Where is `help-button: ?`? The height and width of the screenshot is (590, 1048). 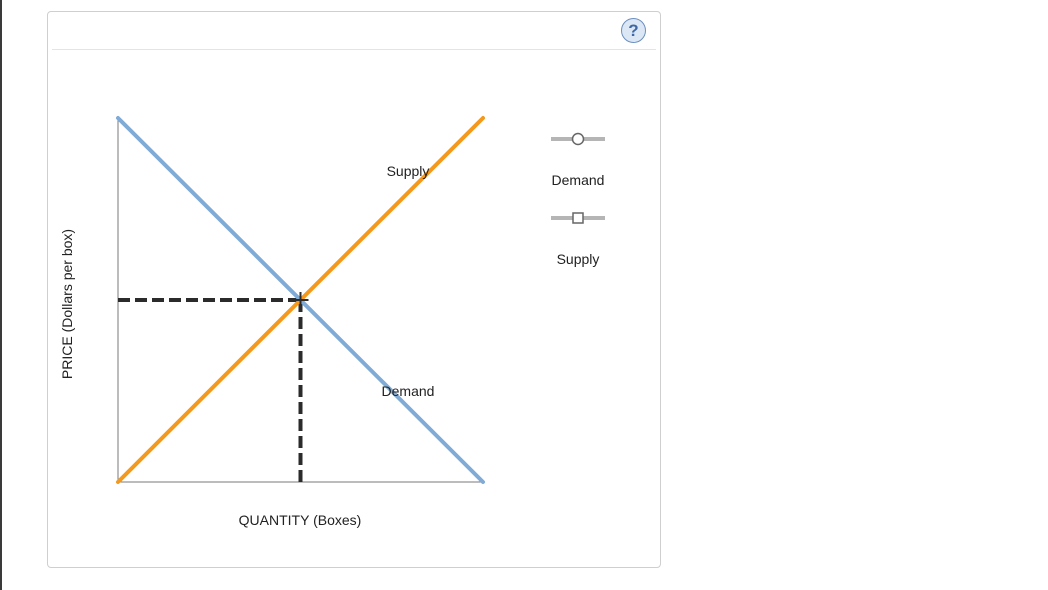 help-button: ? is located at coordinates (633, 30).